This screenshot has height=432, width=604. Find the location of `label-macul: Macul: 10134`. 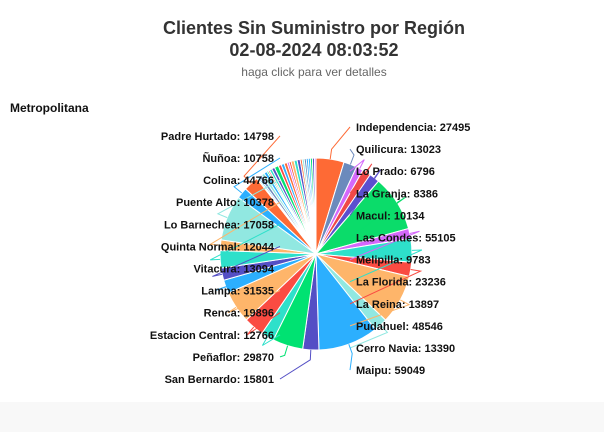

label-macul: Macul: 10134 is located at coordinates (390, 216).